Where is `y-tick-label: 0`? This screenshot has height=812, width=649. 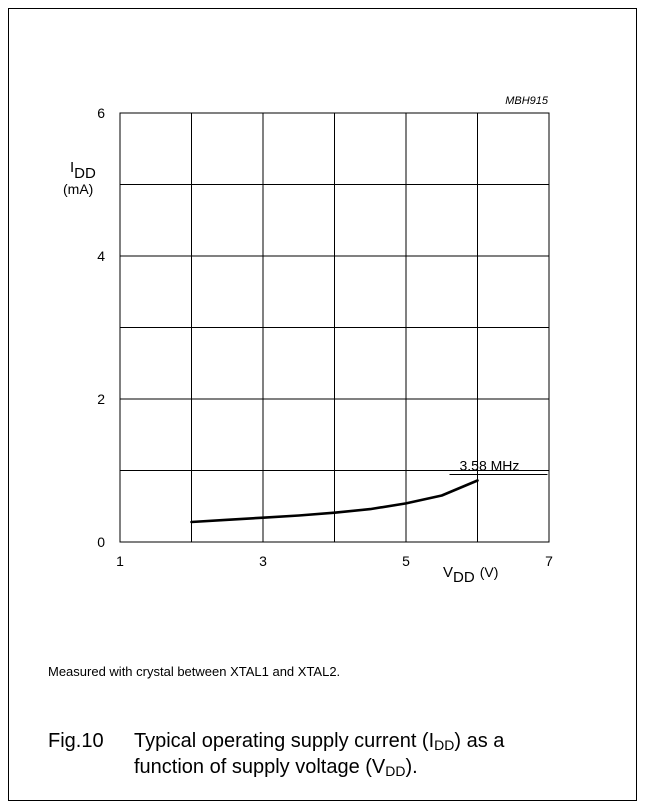
y-tick-label: 0 is located at coordinates (101, 542).